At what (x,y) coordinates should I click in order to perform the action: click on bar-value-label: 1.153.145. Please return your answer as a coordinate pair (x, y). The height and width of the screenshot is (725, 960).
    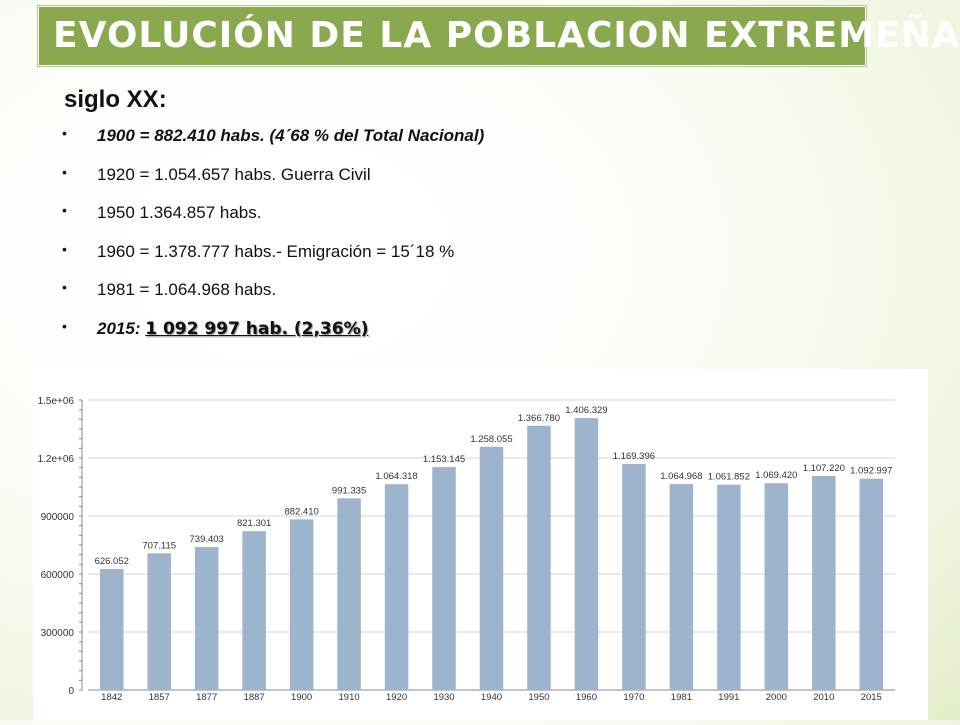
    Looking at the image, I should click on (444, 459).